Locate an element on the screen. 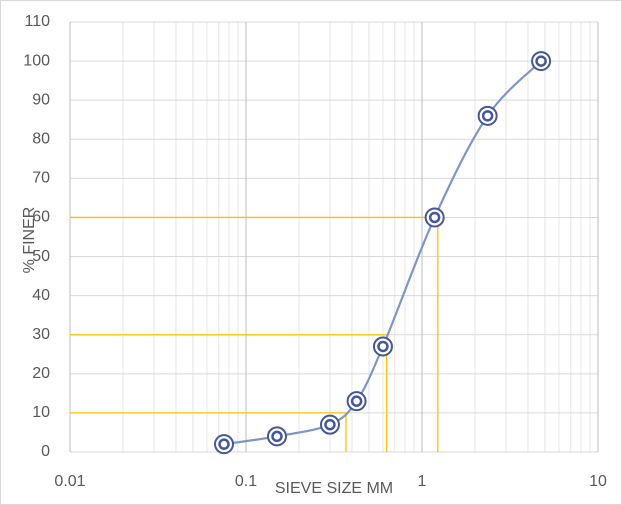 The image size is (622, 505). y-tick-label: 110 is located at coordinates (37, 21).